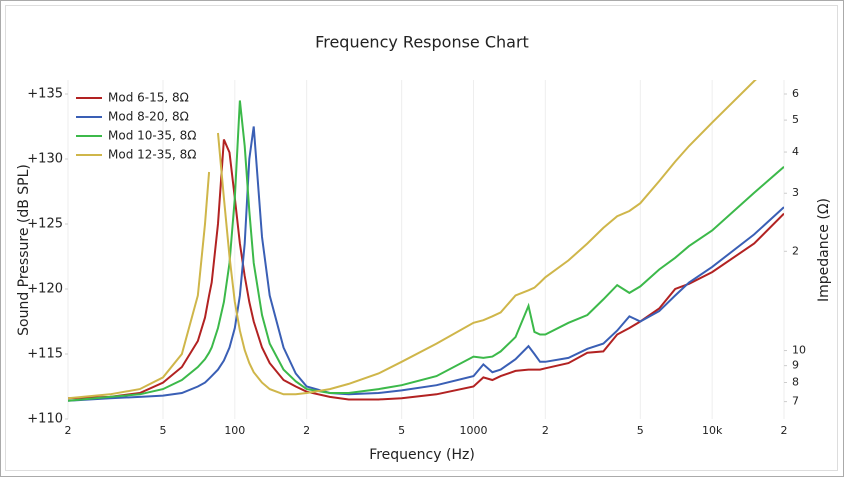  Describe the element at coordinates (45, 419) in the screenshot. I see `y-tick-label: +110` at that location.